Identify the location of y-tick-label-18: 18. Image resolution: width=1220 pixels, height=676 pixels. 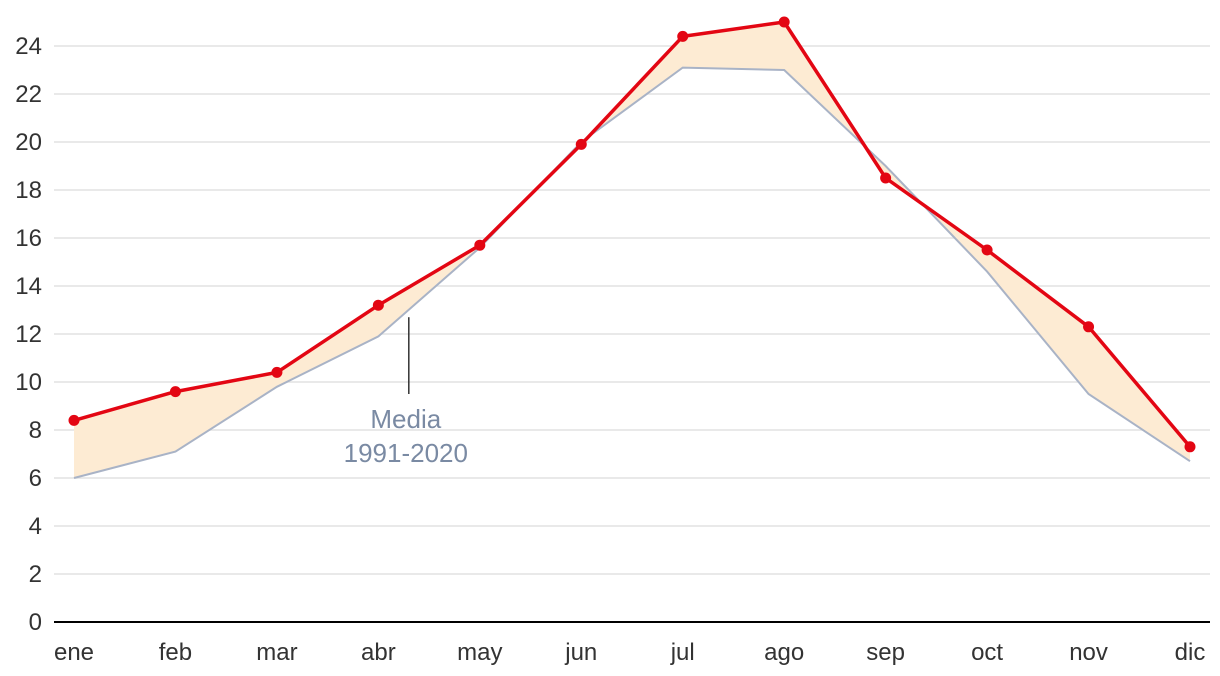
(28, 190).